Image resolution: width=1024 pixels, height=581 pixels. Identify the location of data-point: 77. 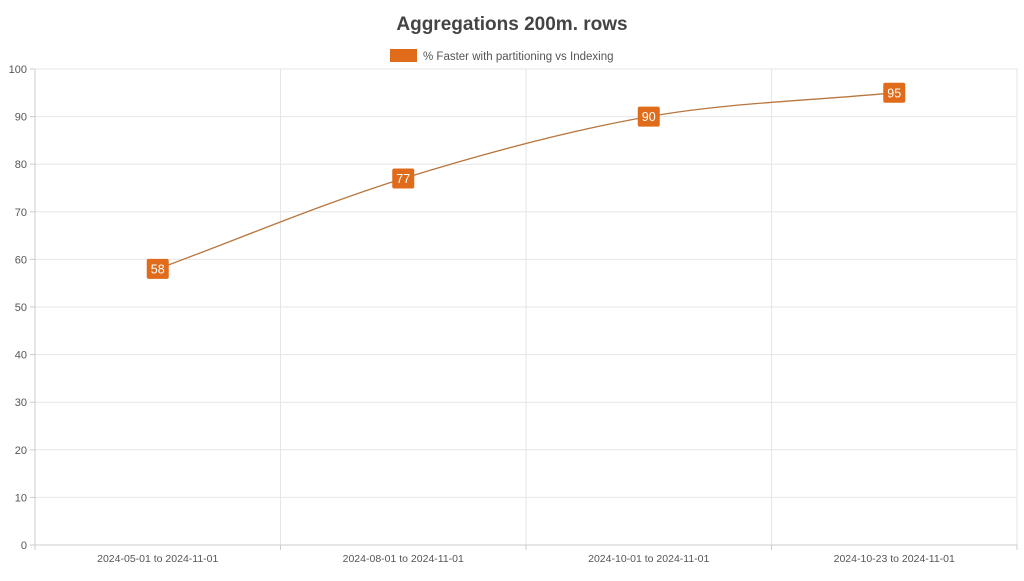
(403, 178).